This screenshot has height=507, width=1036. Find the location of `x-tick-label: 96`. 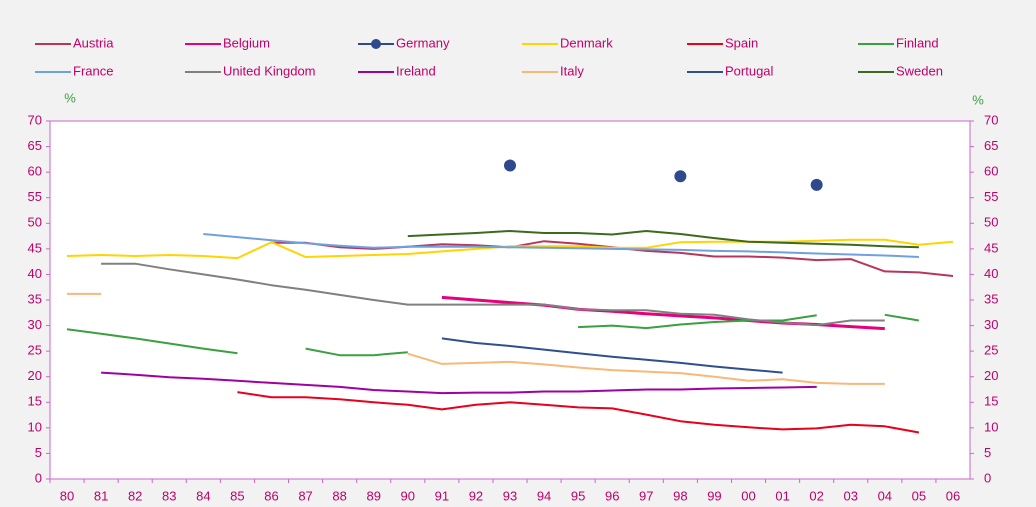

x-tick-label: 96 is located at coordinates (612, 495).